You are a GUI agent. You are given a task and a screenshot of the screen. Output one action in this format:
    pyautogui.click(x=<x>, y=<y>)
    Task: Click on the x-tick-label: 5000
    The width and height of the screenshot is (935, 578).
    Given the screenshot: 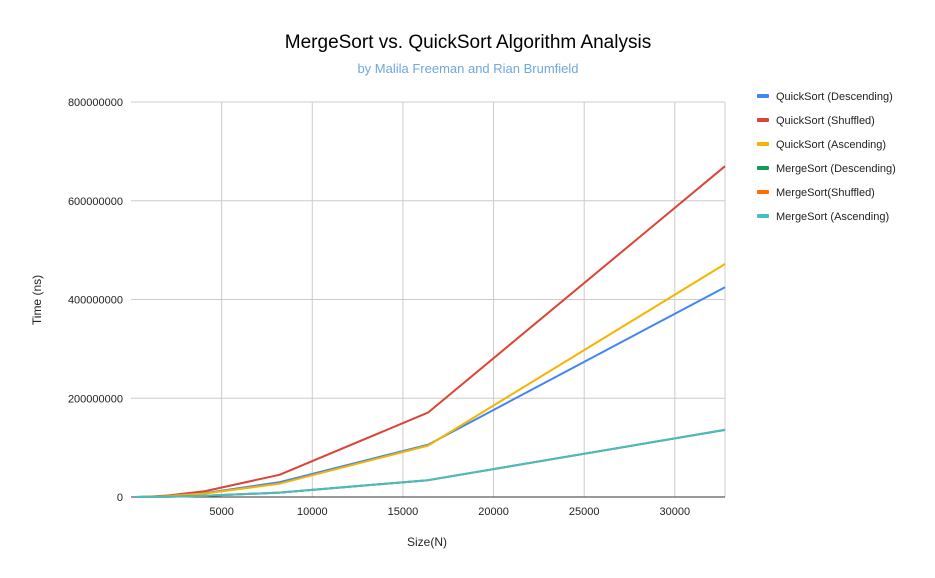 What is the action you would take?
    pyautogui.click(x=221, y=512)
    